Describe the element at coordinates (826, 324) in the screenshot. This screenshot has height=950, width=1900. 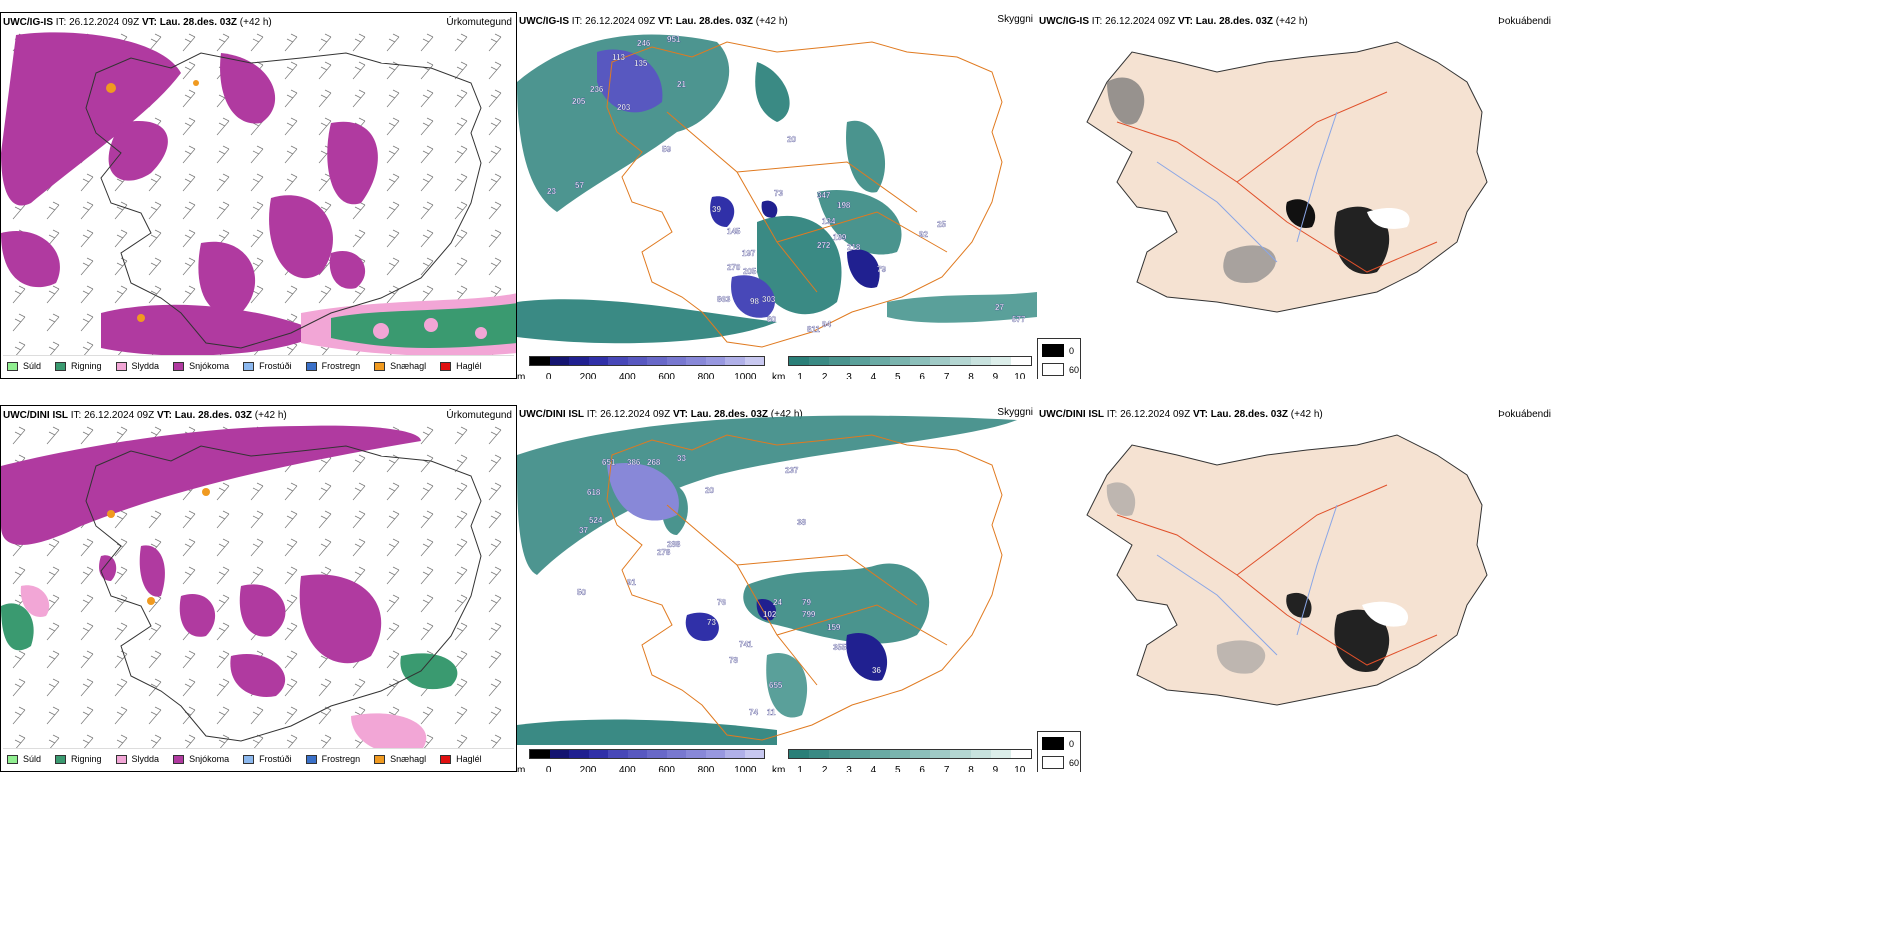
I see `cloudbase-value: 94` at that location.